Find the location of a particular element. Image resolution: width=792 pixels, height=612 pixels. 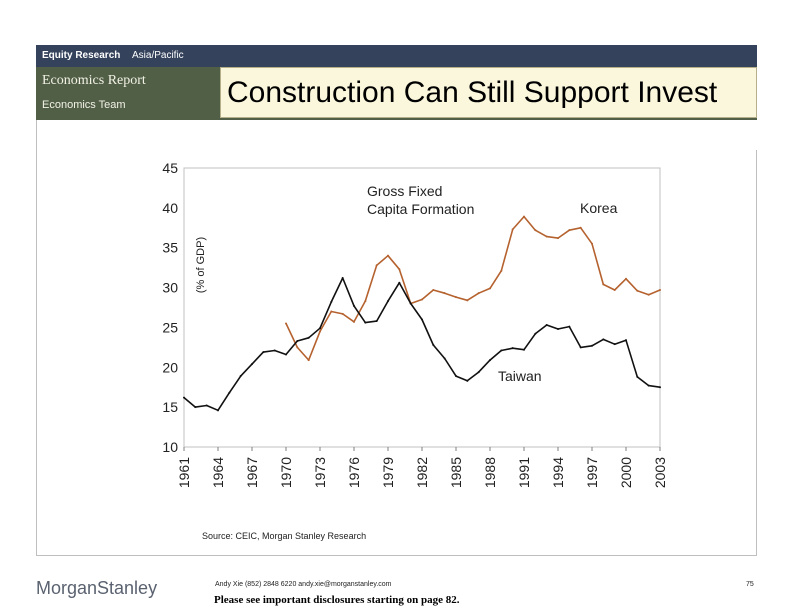

x-tick-label: 1967 is located at coordinates (252, 472).